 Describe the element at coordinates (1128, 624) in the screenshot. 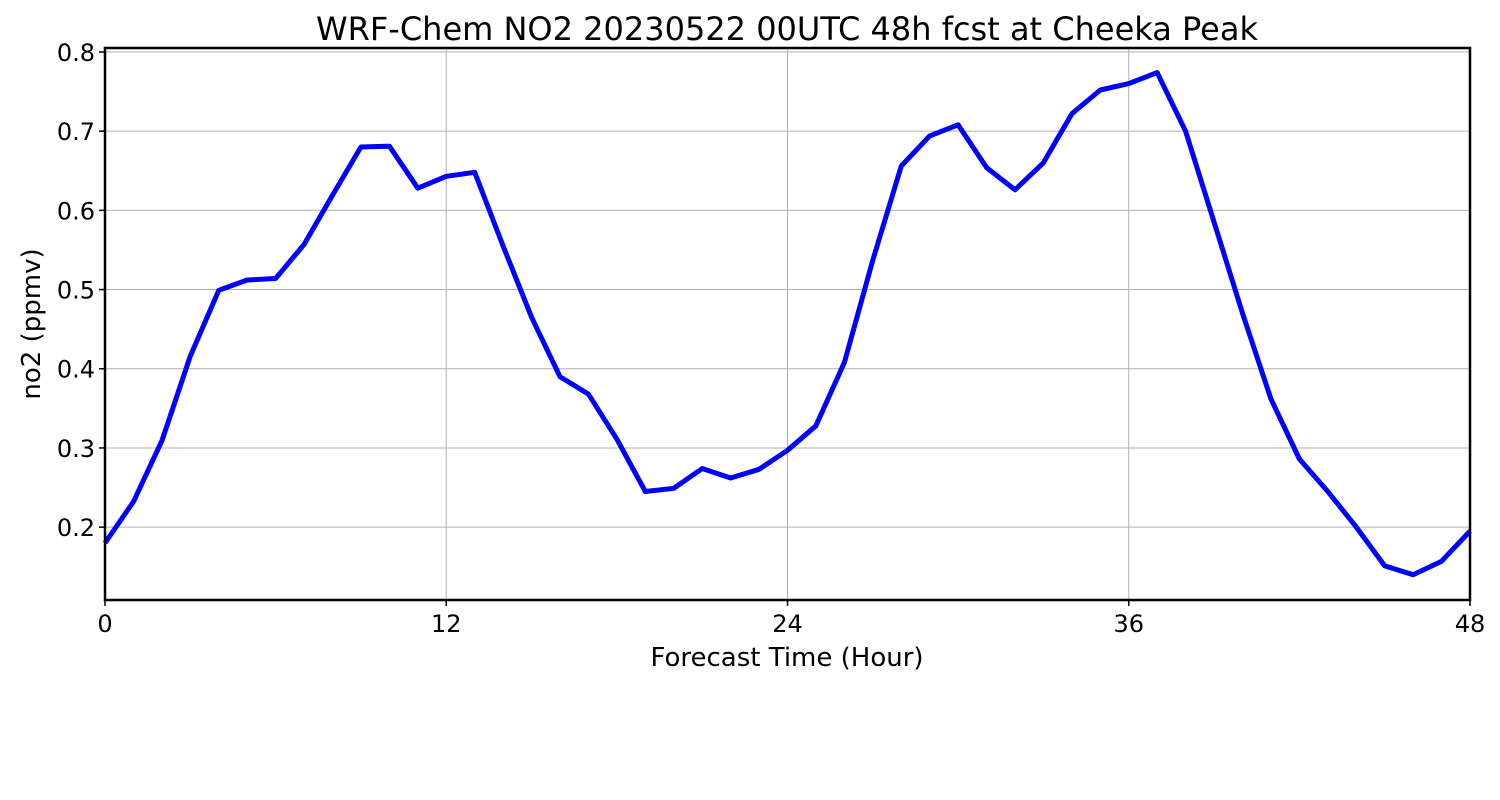

I see `x-tick-label: 36` at that location.